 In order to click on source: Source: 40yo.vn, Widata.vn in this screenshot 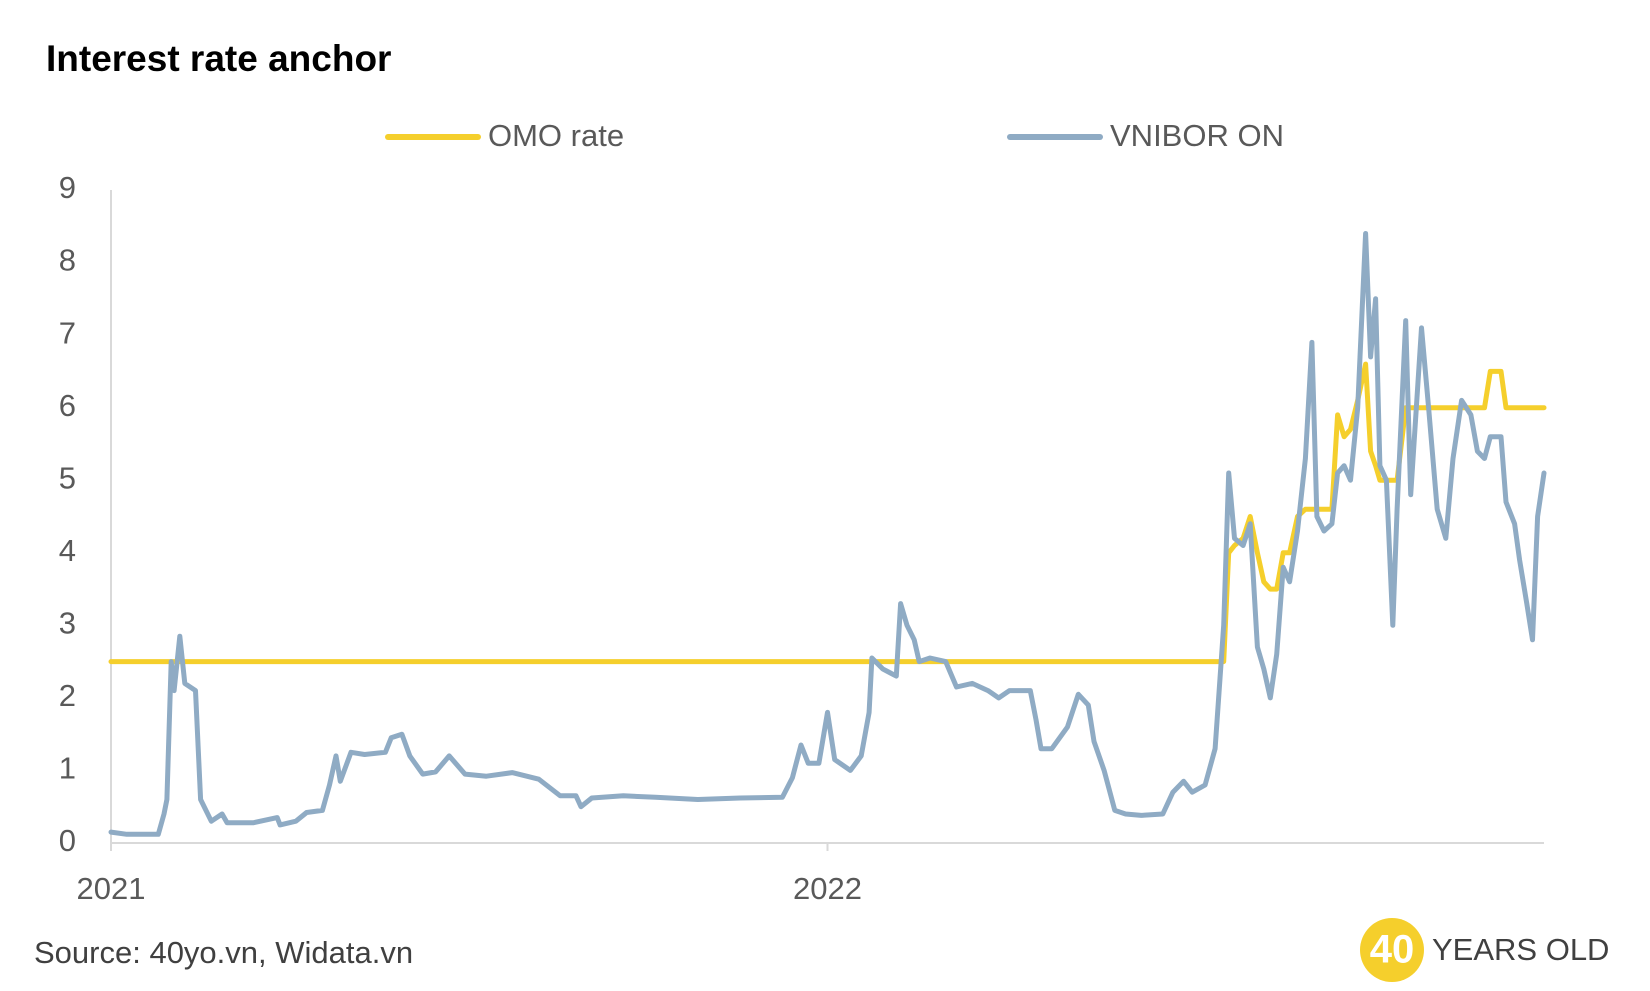, I will do `click(223, 952)`.